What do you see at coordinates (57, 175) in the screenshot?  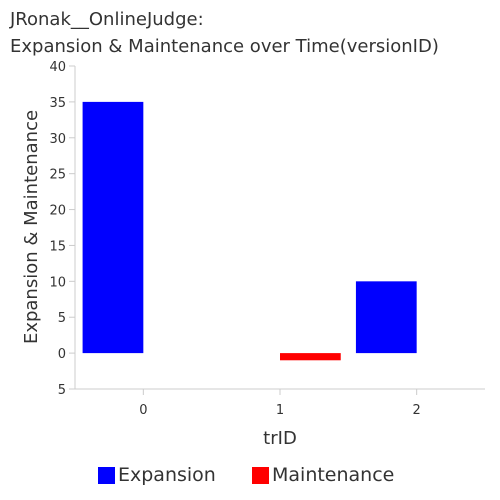 I see `y-tick-label: 25` at bounding box center [57, 175].